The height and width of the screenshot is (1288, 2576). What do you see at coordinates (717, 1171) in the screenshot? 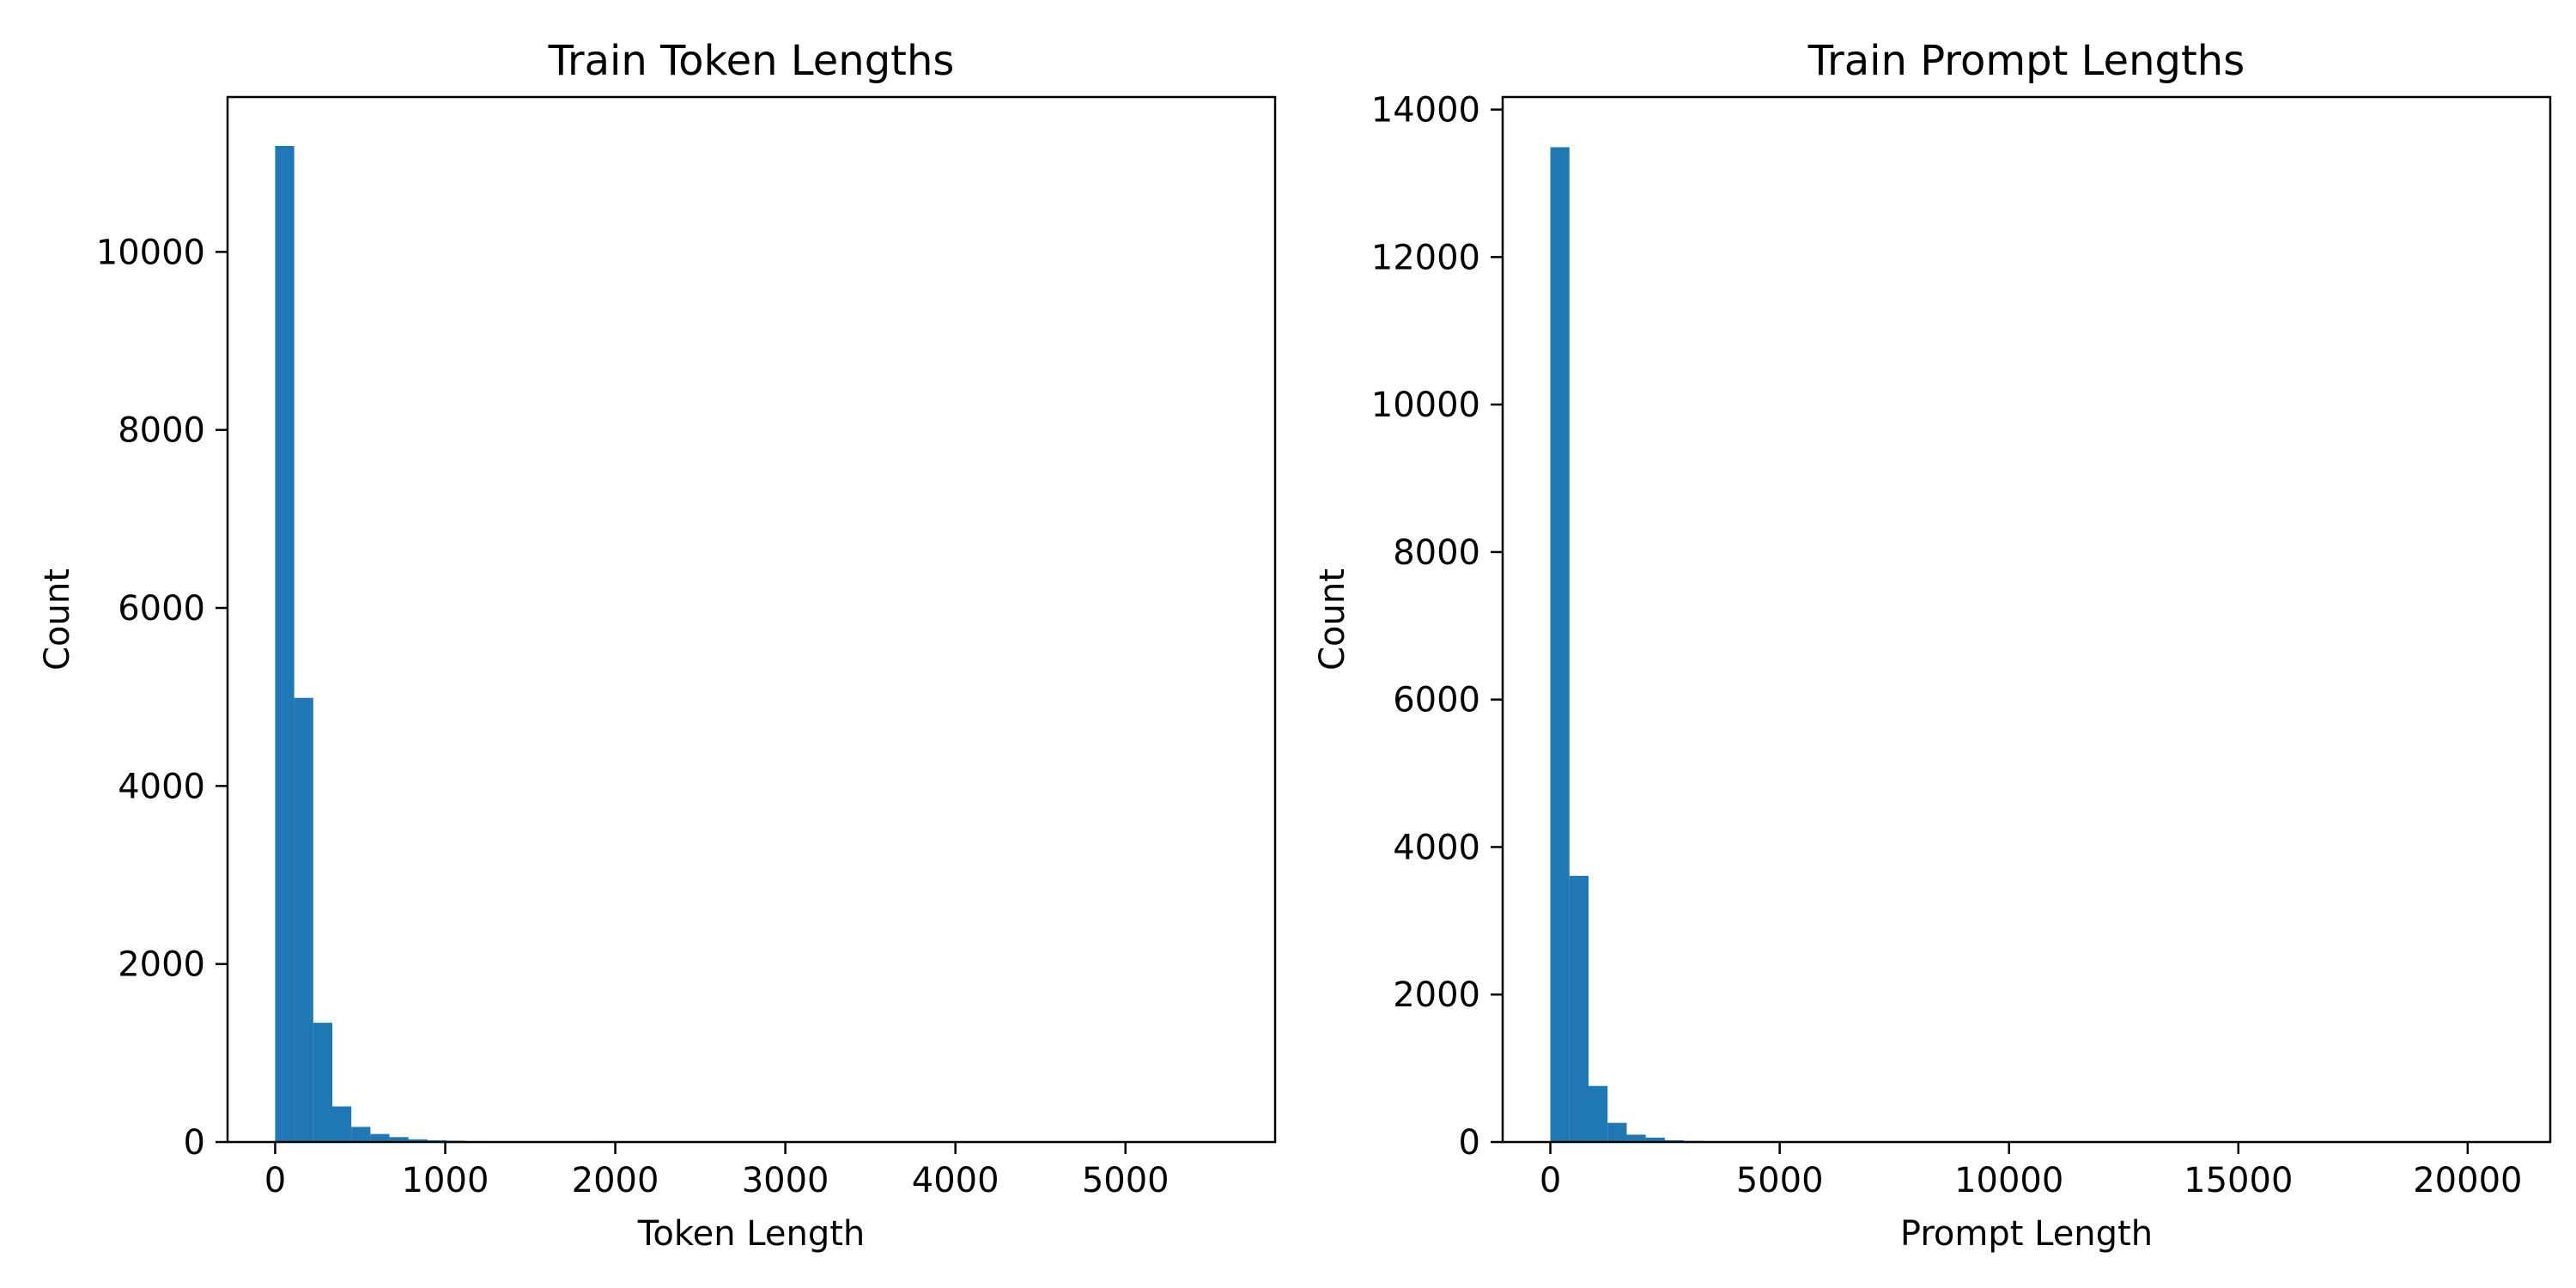
I see `token-length-x-ticks: 0 1000 2000 3000 4000 5000` at bounding box center [717, 1171].